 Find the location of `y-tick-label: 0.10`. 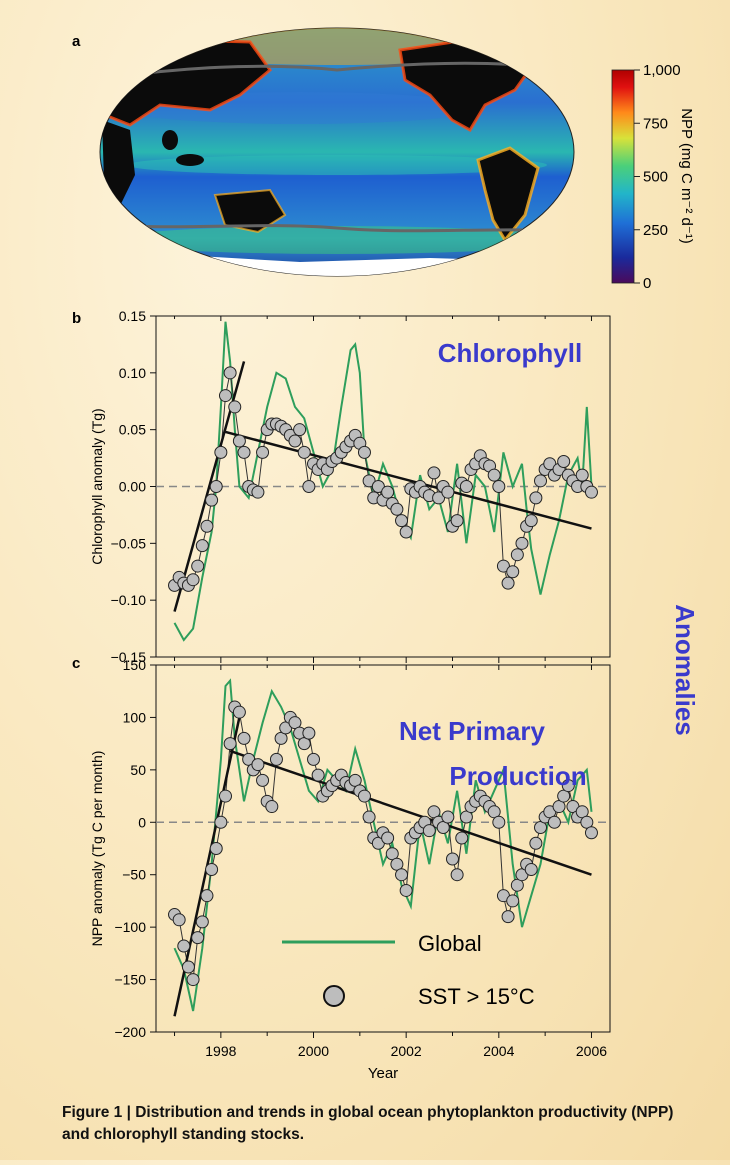

y-tick-label: 0.10 is located at coordinates (132, 373).